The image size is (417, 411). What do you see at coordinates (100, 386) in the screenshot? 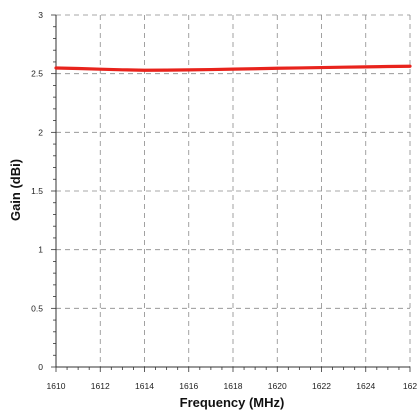
I see `x-tick-label: 1612` at bounding box center [100, 386].